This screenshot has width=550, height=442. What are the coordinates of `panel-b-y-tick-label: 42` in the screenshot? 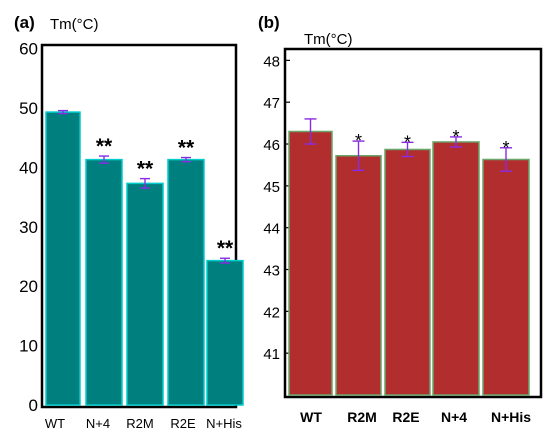 It's located at (271, 312).